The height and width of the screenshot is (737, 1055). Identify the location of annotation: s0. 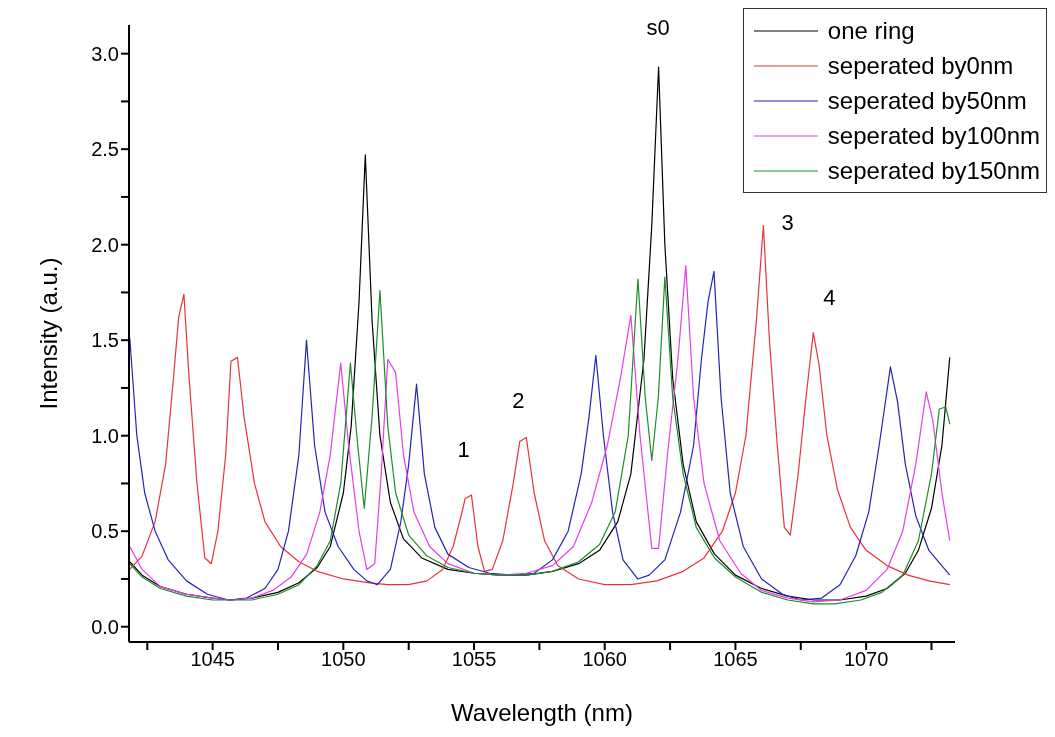
(658, 28).